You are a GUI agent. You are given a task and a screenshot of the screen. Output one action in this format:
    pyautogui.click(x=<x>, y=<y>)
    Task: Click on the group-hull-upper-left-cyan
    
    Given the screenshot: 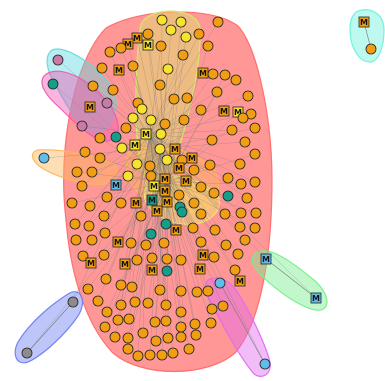 What is the action you would take?
    pyautogui.click(x=81, y=90)
    